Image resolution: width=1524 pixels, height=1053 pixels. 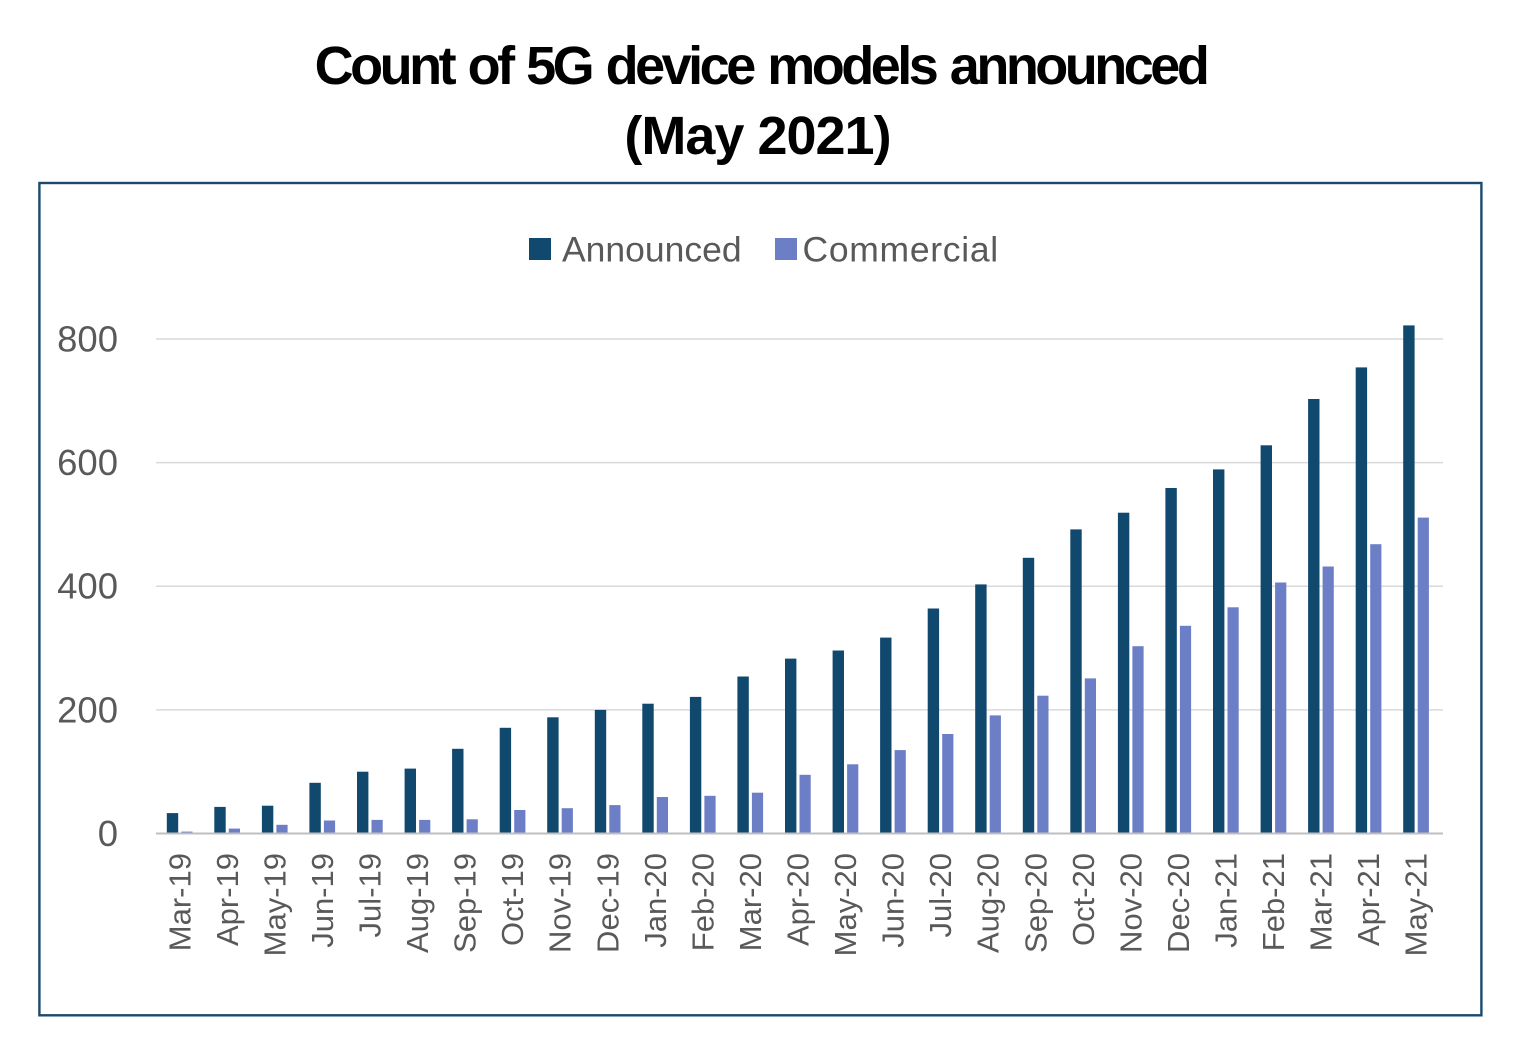 I want to click on svg-text: Nov-20, so click(x=1130, y=903).